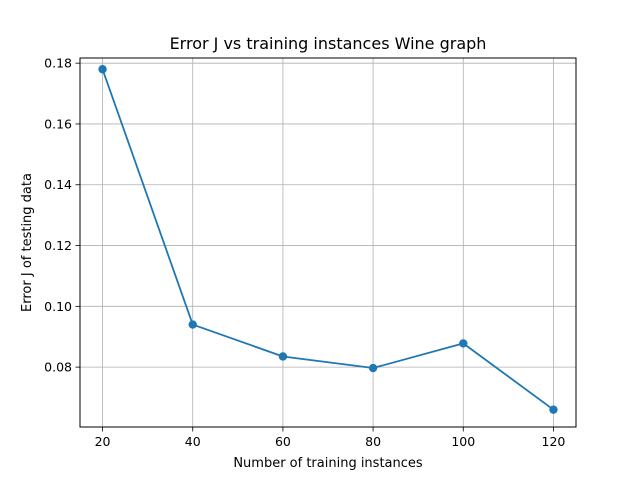 This screenshot has height=480, width=640. I want to click on y-tick-label: 0.18, so click(58, 63).